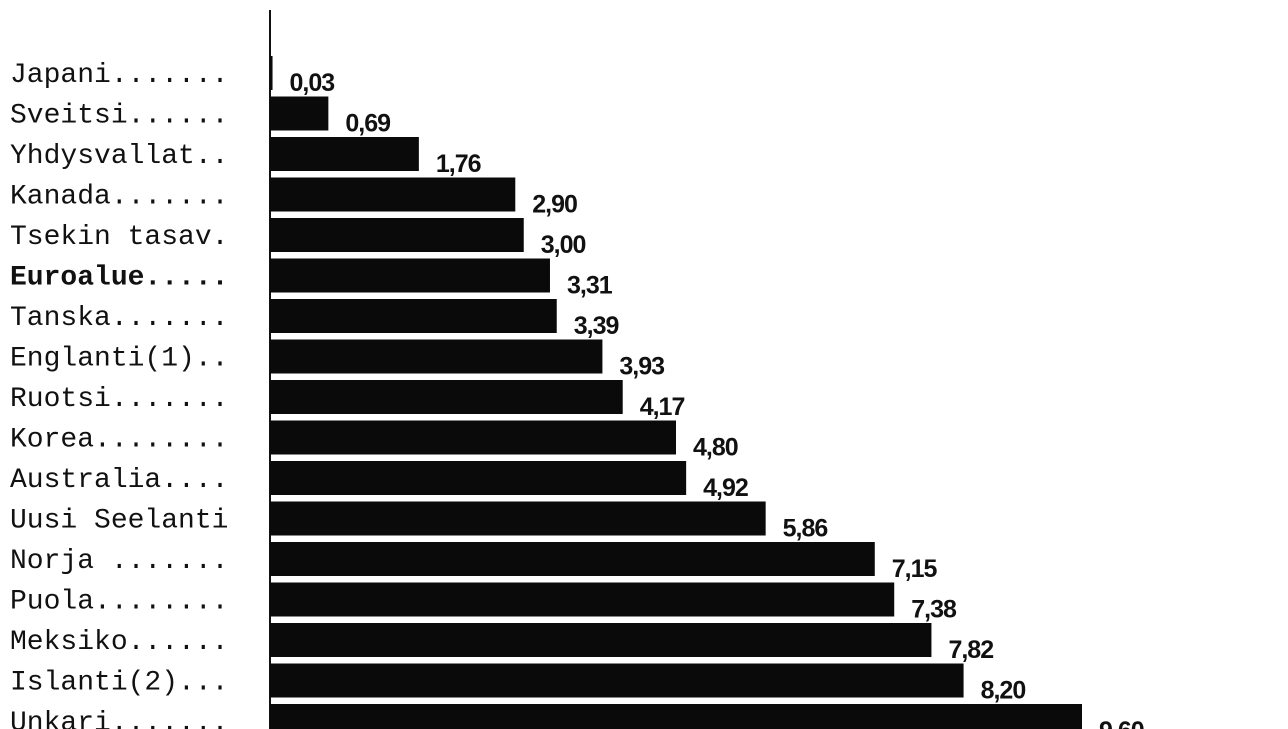  What do you see at coordinates (934, 610) in the screenshot?
I see `data-label: 7,38` at bounding box center [934, 610].